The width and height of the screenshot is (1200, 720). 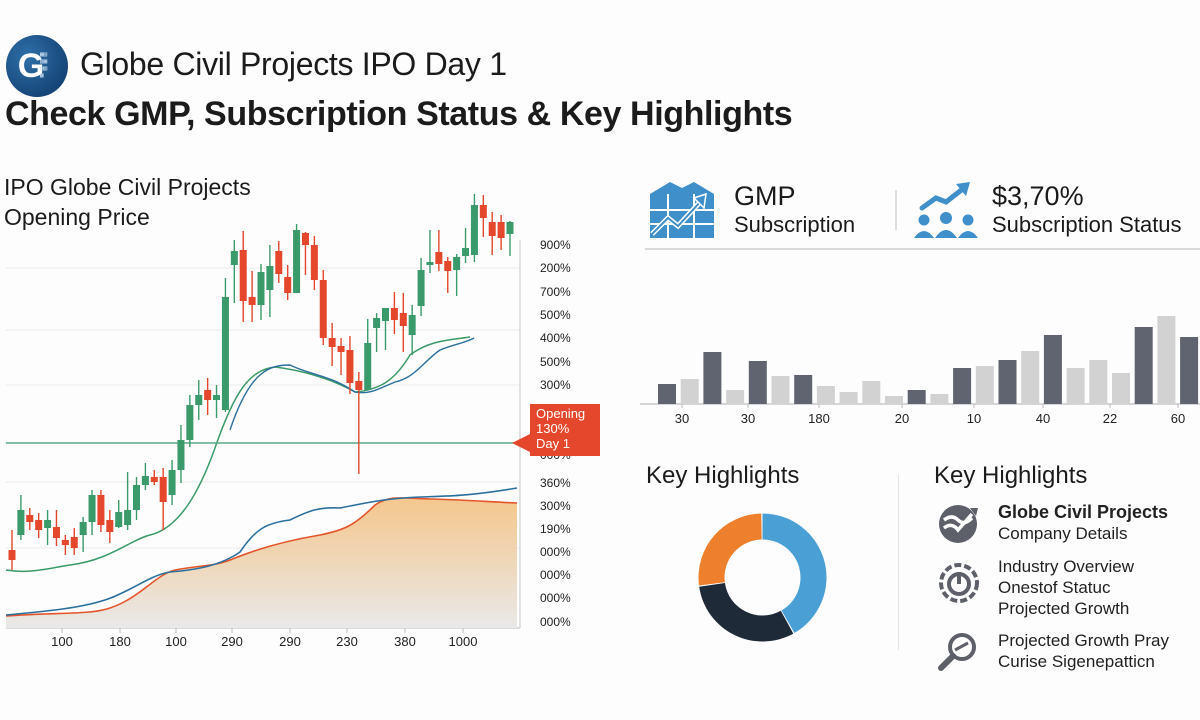 What do you see at coordinates (819, 418) in the screenshot?
I see `bar-x-tick-label: 180` at bounding box center [819, 418].